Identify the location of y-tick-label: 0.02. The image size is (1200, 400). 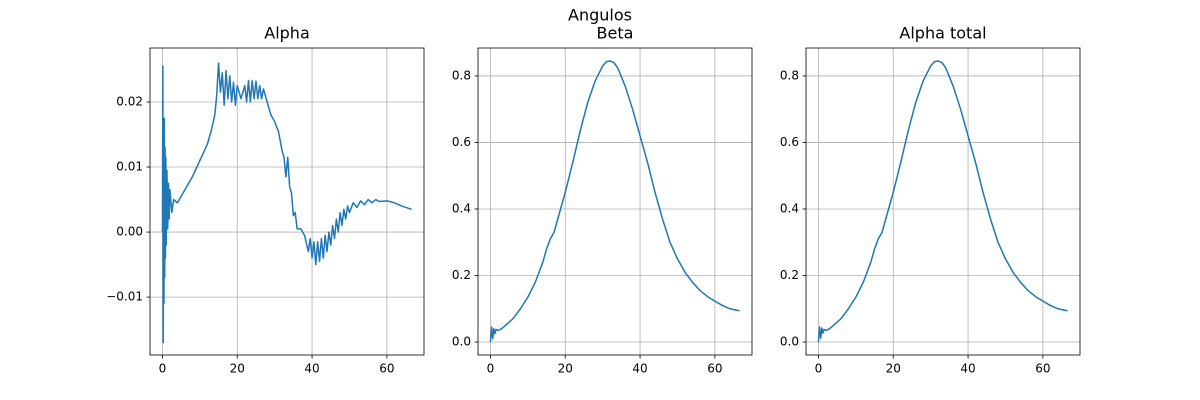
(129, 101).